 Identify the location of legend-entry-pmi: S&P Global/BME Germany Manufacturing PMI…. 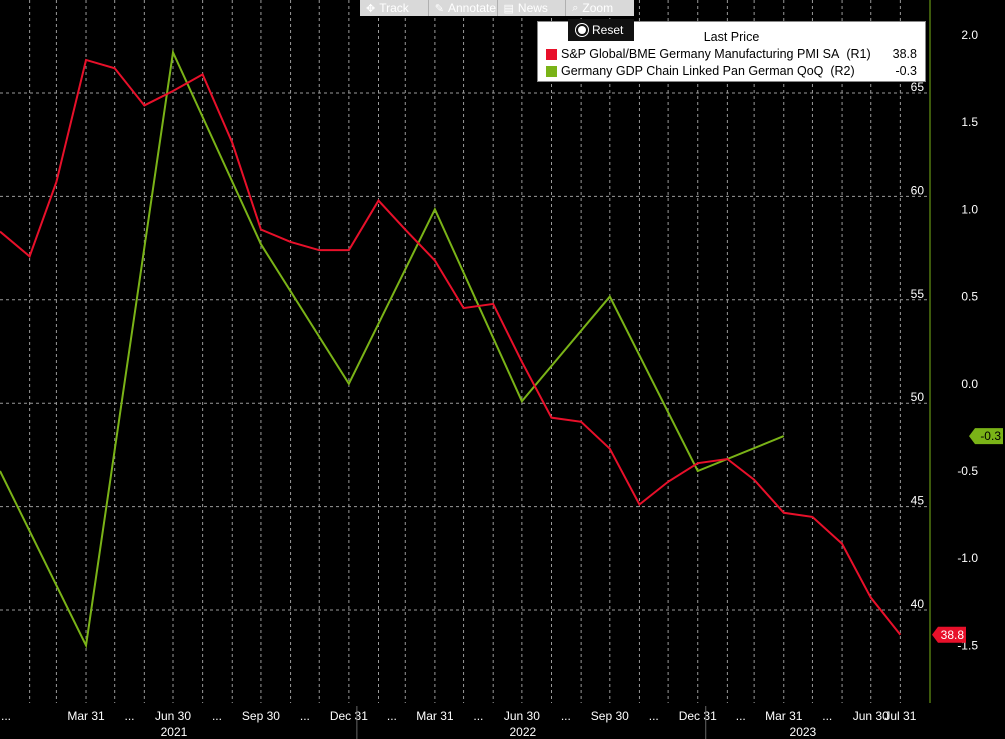
(731, 54).